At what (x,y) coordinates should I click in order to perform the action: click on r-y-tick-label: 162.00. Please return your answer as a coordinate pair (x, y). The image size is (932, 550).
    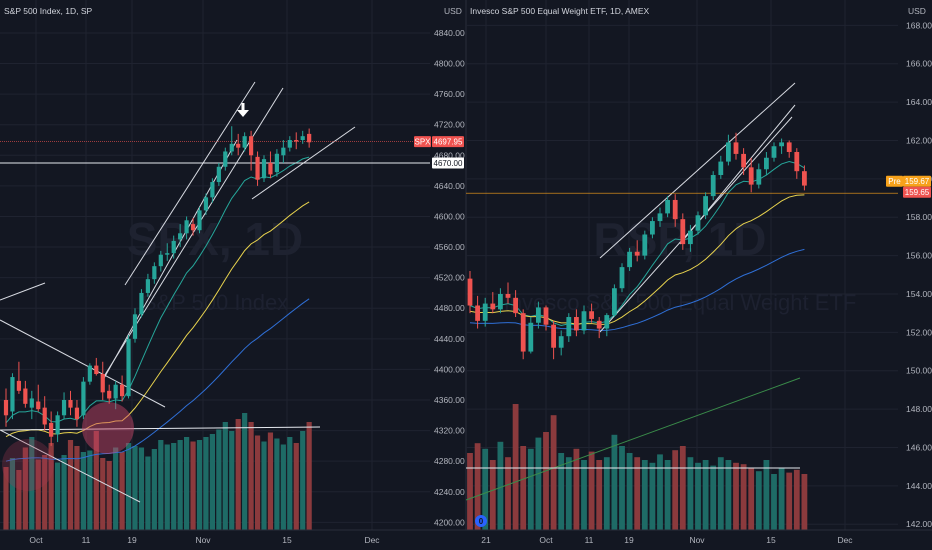
    Looking at the image, I should click on (919, 140).